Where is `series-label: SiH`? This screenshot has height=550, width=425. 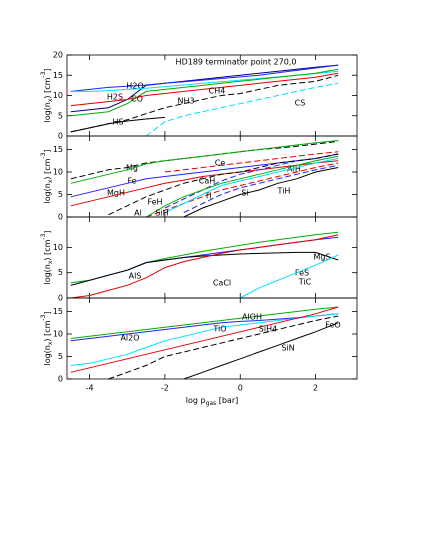 series-label: SiH is located at coordinates (161, 213).